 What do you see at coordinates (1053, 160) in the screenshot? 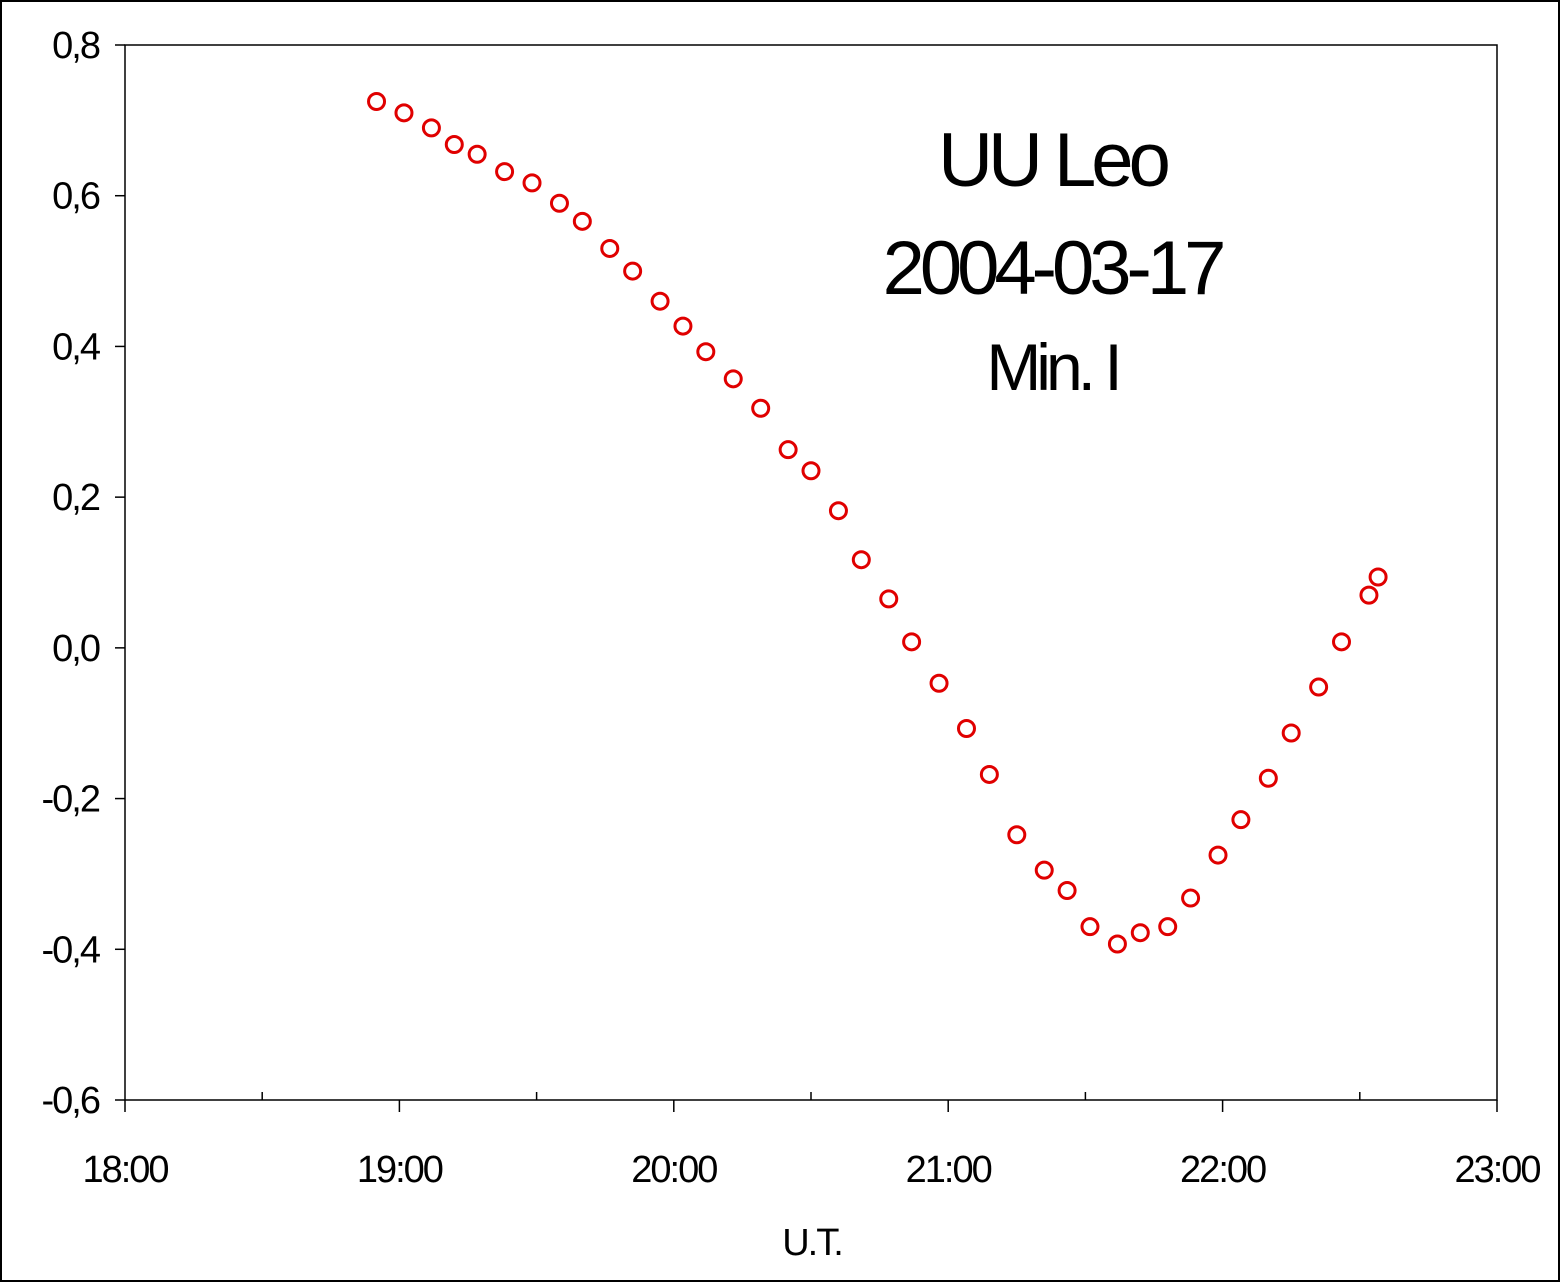
I see `annotation-star-name: UU Leo` at bounding box center [1053, 160].